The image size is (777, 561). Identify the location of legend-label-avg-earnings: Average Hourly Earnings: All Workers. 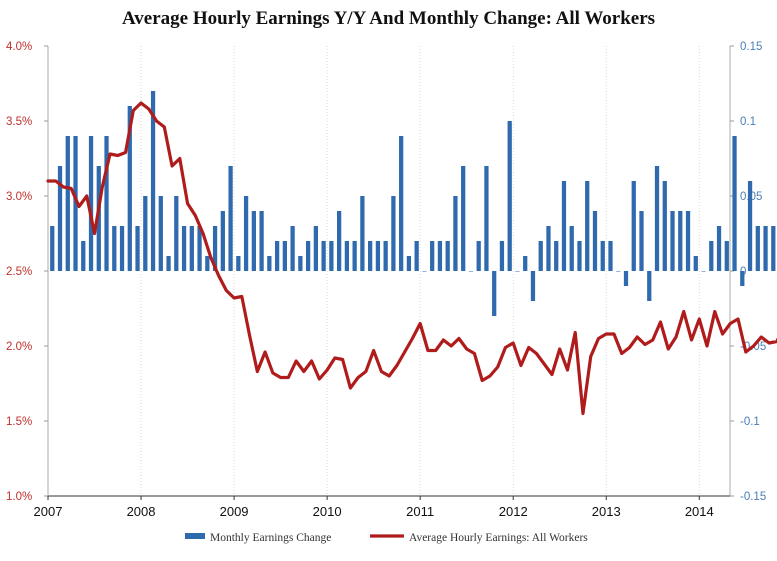
(498, 538).